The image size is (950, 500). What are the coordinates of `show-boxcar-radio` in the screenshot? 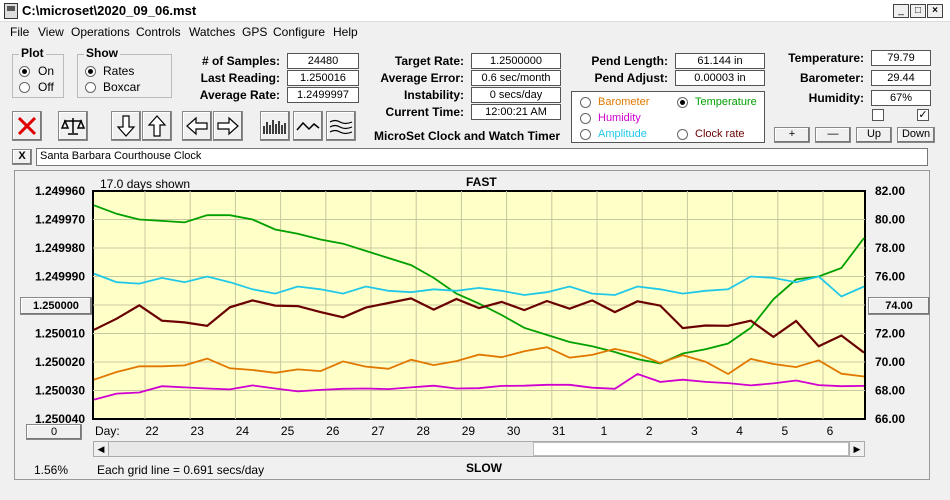 It's located at (90, 87).